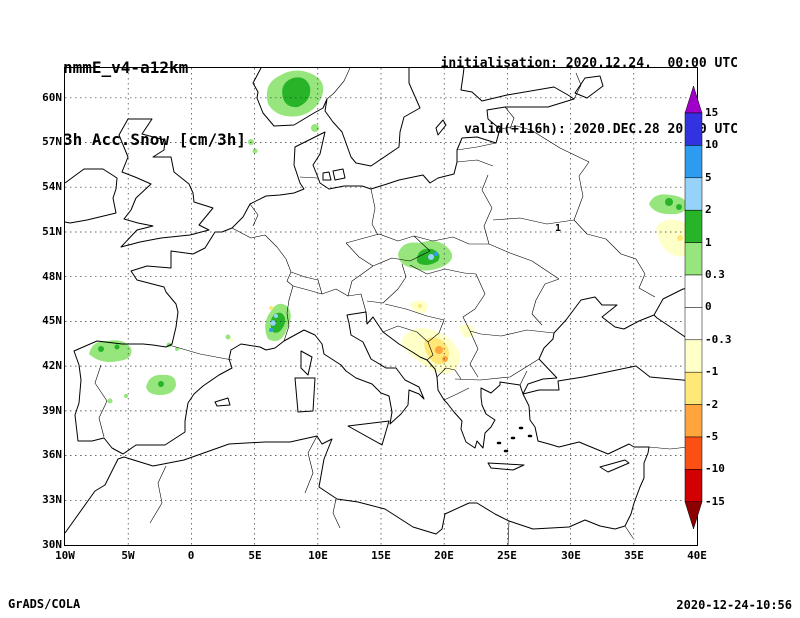  I want to click on cbar-label-1: 1, so click(708, 242).